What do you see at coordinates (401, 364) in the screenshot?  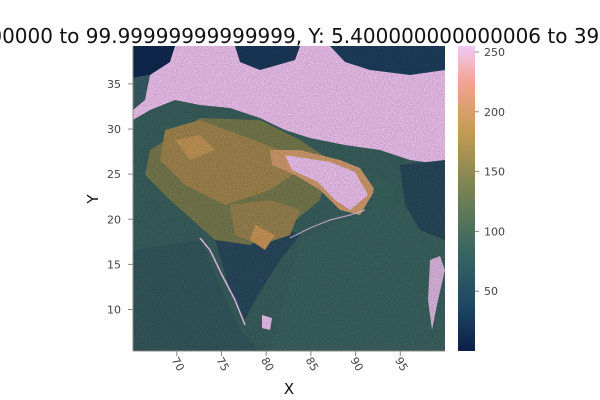 I see `x-tick-label: 95` at bounding box center [401, 364].